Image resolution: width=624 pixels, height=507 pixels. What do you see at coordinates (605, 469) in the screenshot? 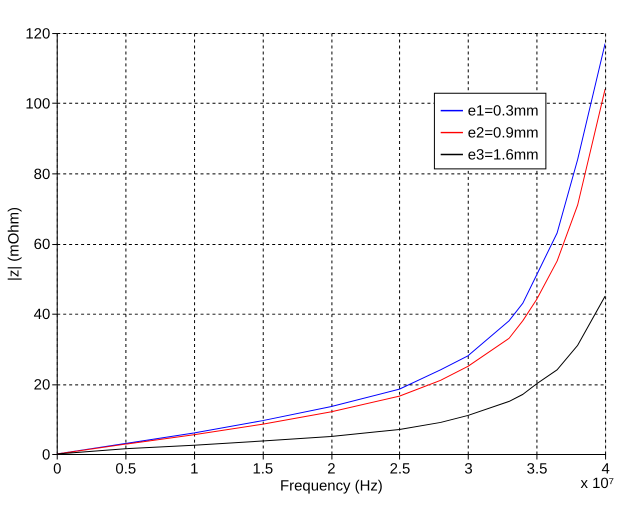
I see `x-tick-label: 4` at bounding box center [605, 469].